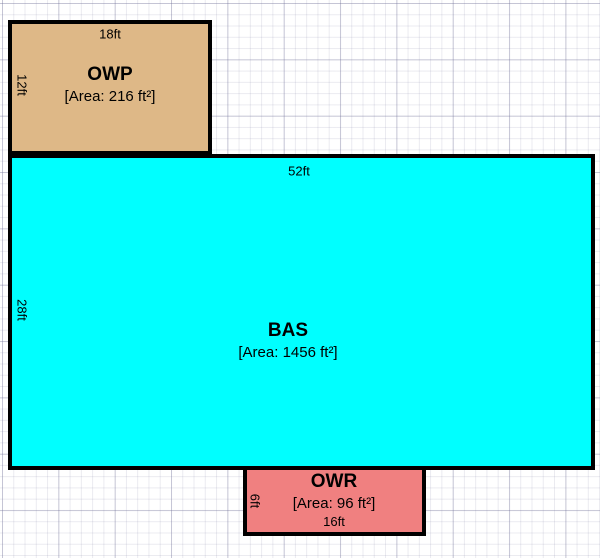 The width and height of the screenshot is (600, 558). I want to click on dimension-owp-top: 18ft, so click(110, 34).